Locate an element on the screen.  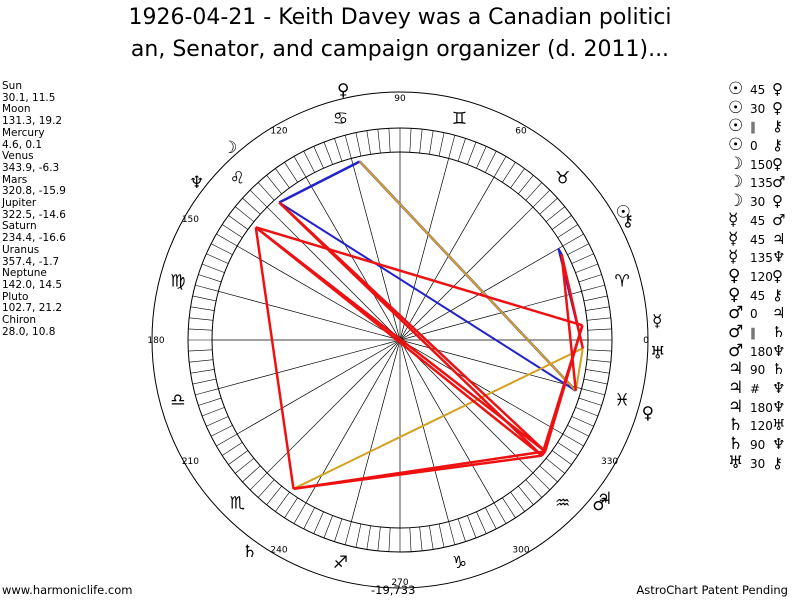
aspect-row: ♂ ∥ ♄ is located at coordinates (756, 332).